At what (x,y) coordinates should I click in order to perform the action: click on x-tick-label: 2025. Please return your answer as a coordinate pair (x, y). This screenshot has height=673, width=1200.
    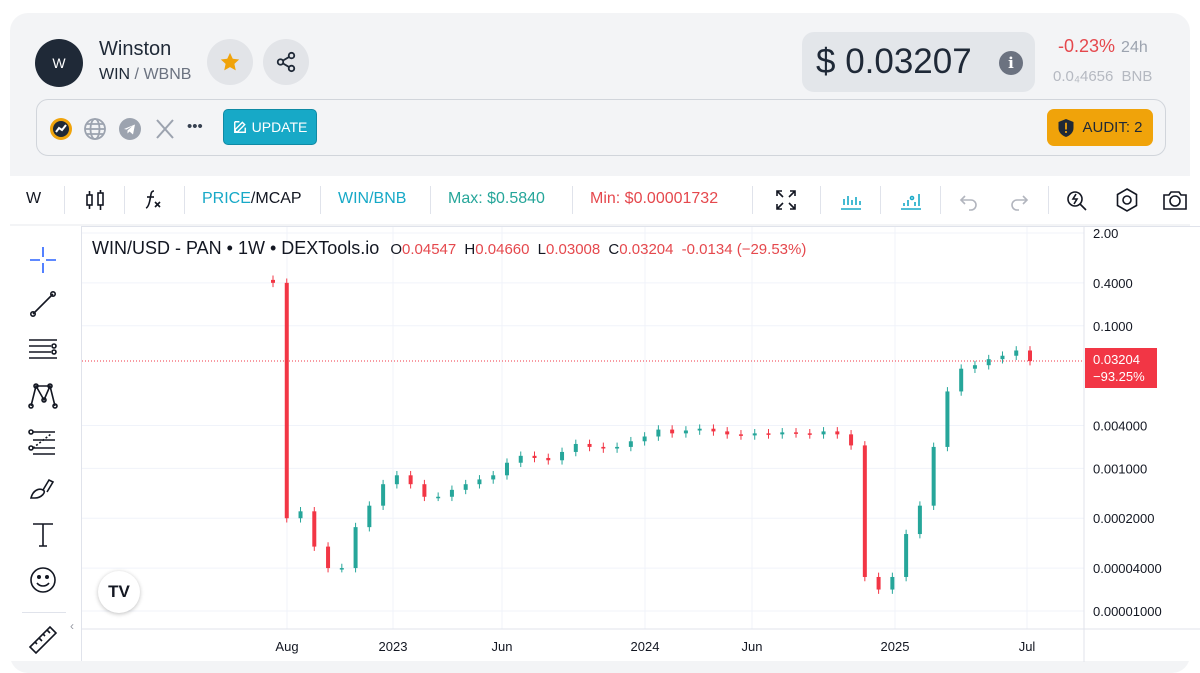
    Looking at the image, I should click on (895, 646).